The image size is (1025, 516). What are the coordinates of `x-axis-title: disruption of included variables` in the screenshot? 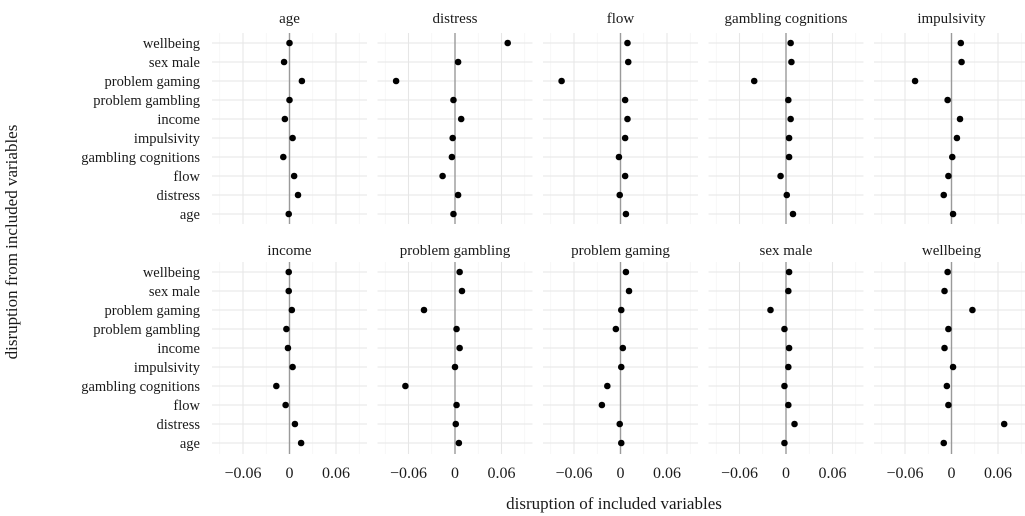 It's located at (614, 503).